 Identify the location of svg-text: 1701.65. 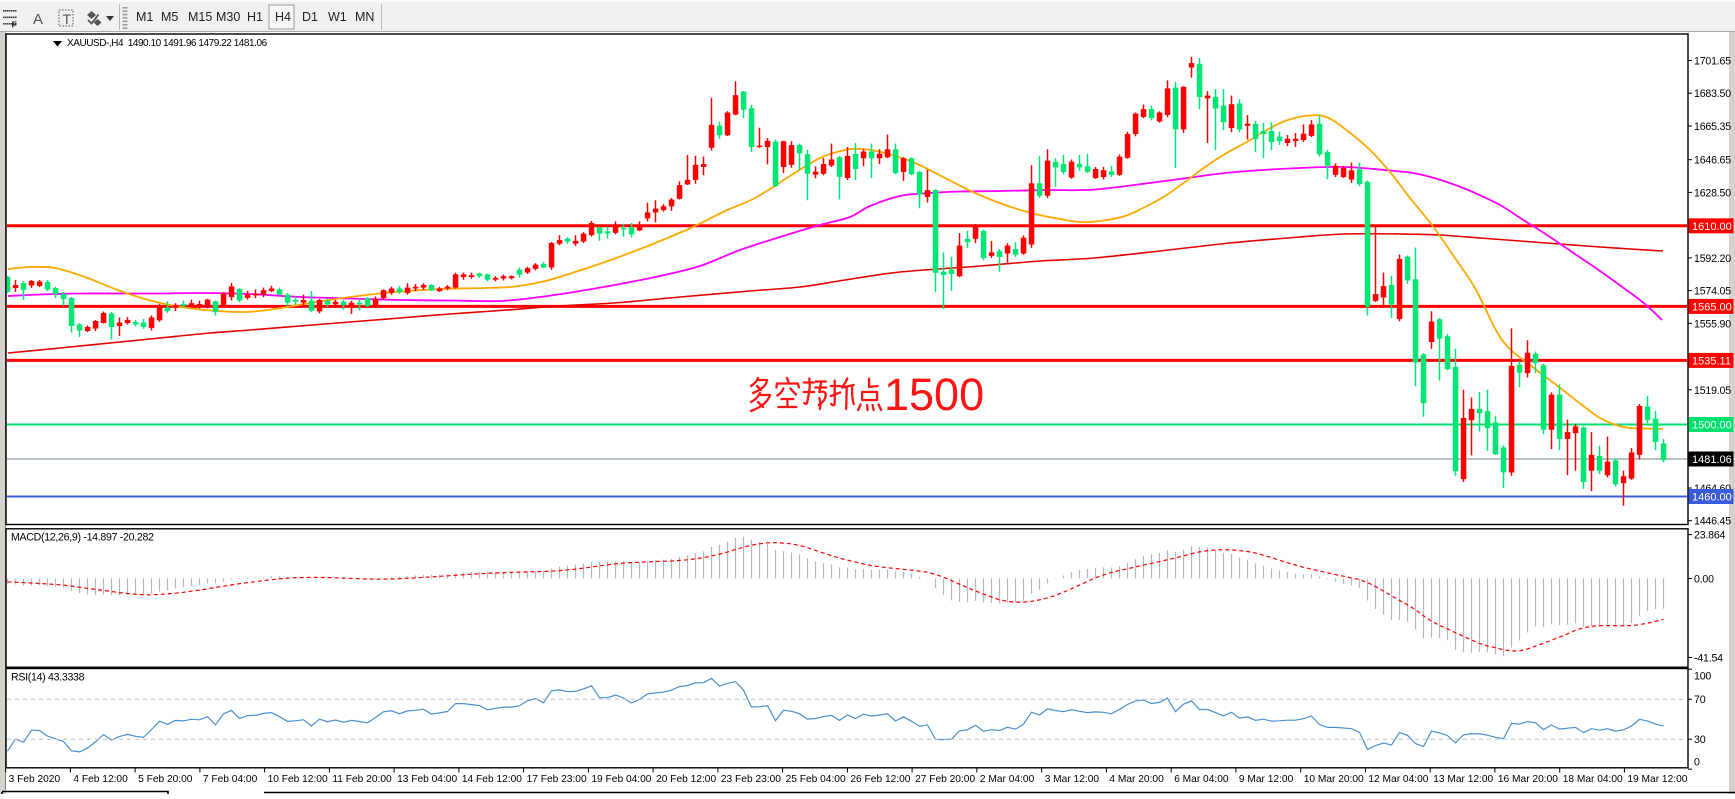
(1712, 62).